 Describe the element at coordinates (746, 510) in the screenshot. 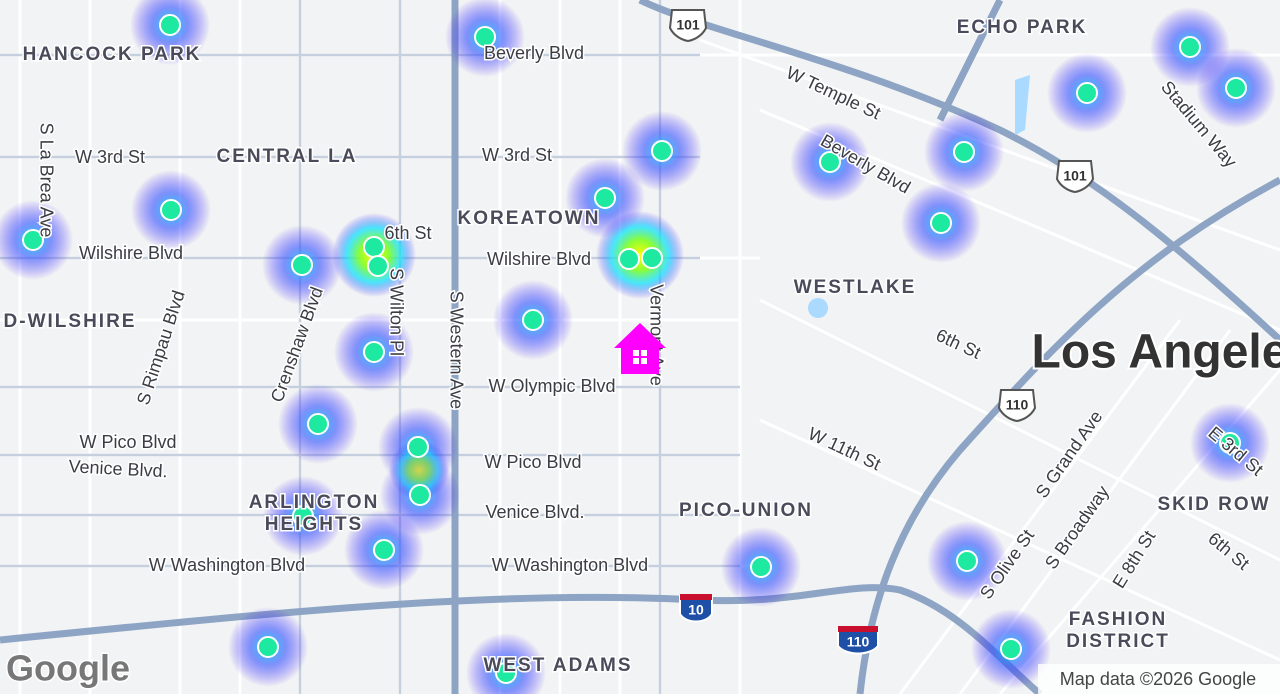

I see `neighborhood-label: PICO-UNION` at that location.